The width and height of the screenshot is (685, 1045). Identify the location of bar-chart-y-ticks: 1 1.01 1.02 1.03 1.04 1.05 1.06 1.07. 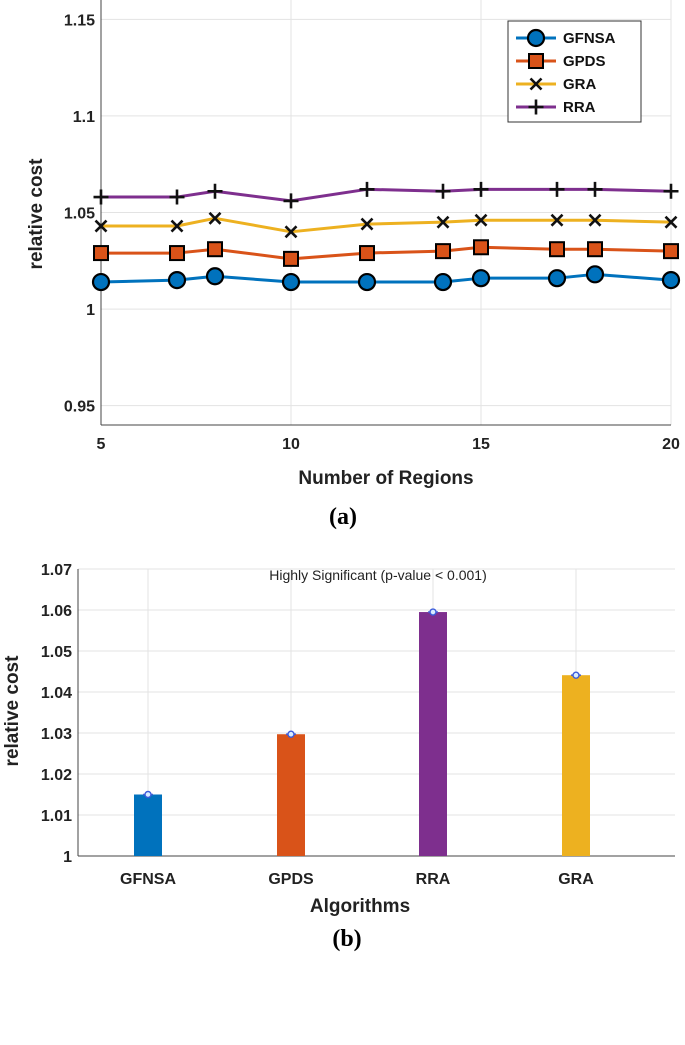
(56, 714).